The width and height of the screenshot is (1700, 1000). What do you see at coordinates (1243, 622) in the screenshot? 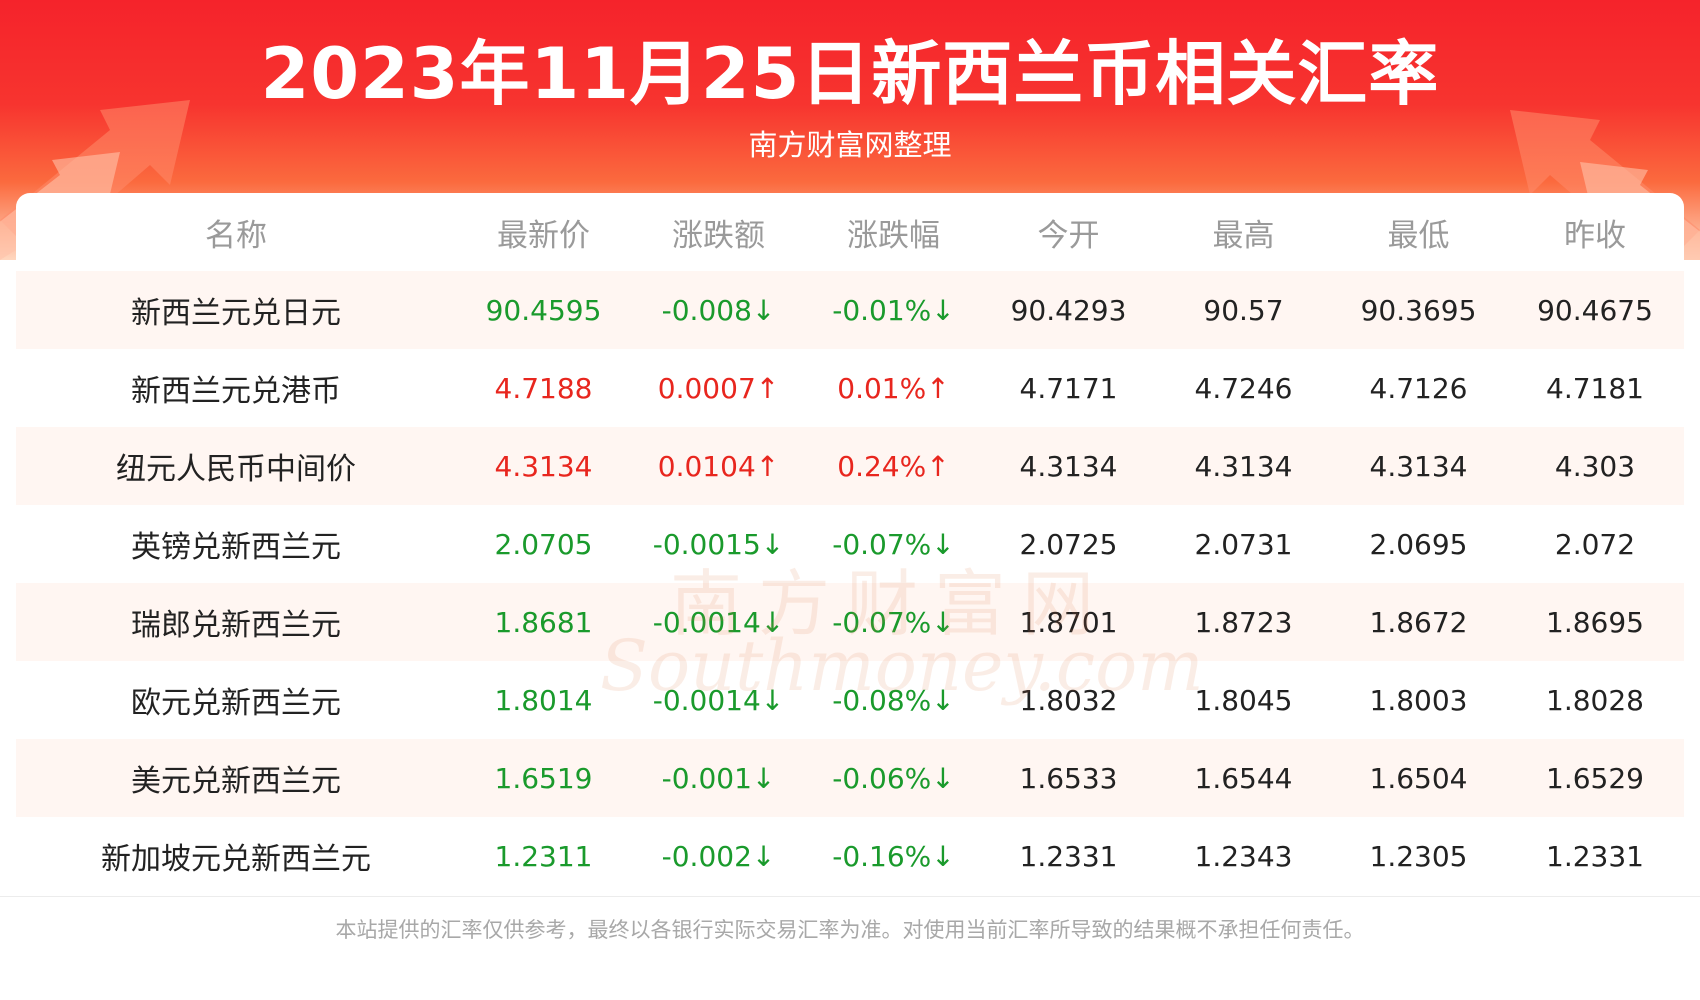
I see `row-high: 1.8723` at bounding box center [1243, 622].